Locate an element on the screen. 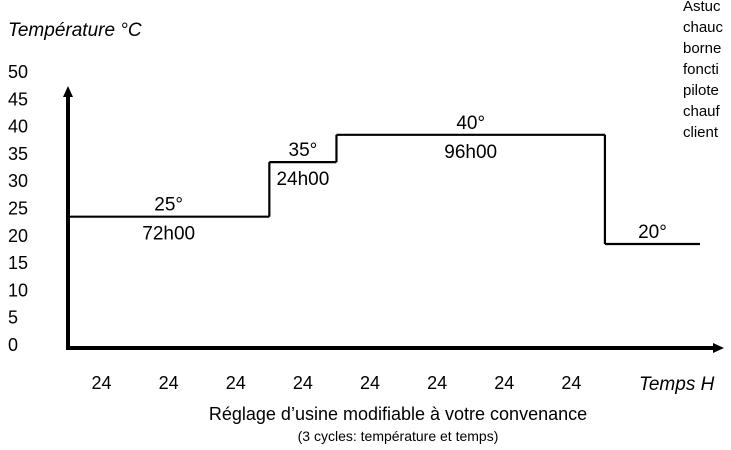 The height and width of the screenshot is (450, 731). side-note-line: Astuc is located at coordinates (702, 7).